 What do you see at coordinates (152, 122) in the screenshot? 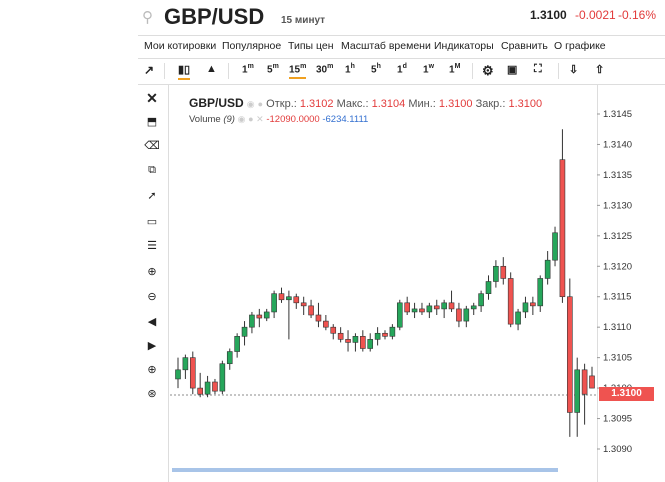
I see `select-tool-icon: ⬒` at bounding box center [152, 122].